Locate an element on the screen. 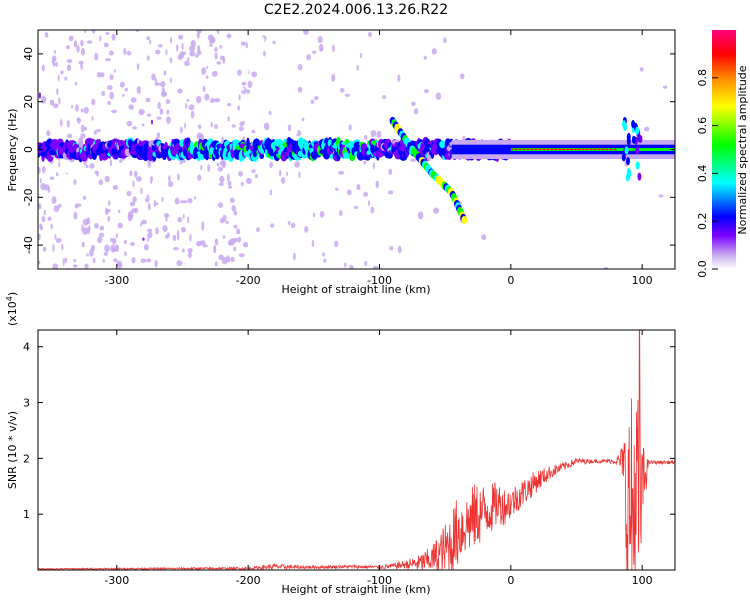 The width and height of the screenshot is (750, 600). top-x-tick-label: -200 is located at coordinates (248, 280).